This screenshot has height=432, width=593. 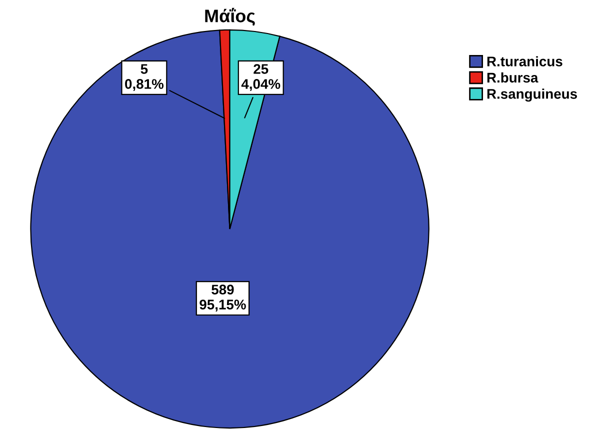 What do you see at coordinates (223, 298) in the screenshot?
I see `data-label: 589 95,15%` at bounding box center [223, 298].